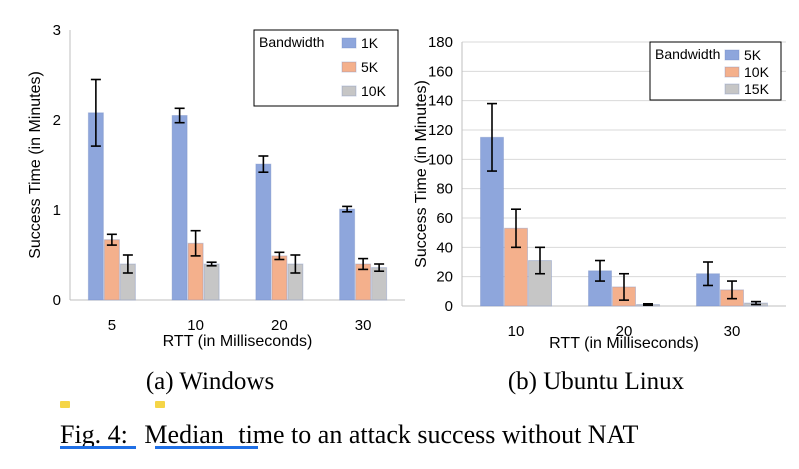  Describe the element at coordinates (57, 120) in the screenshot. I see `y-tick-label: 2` at that location.